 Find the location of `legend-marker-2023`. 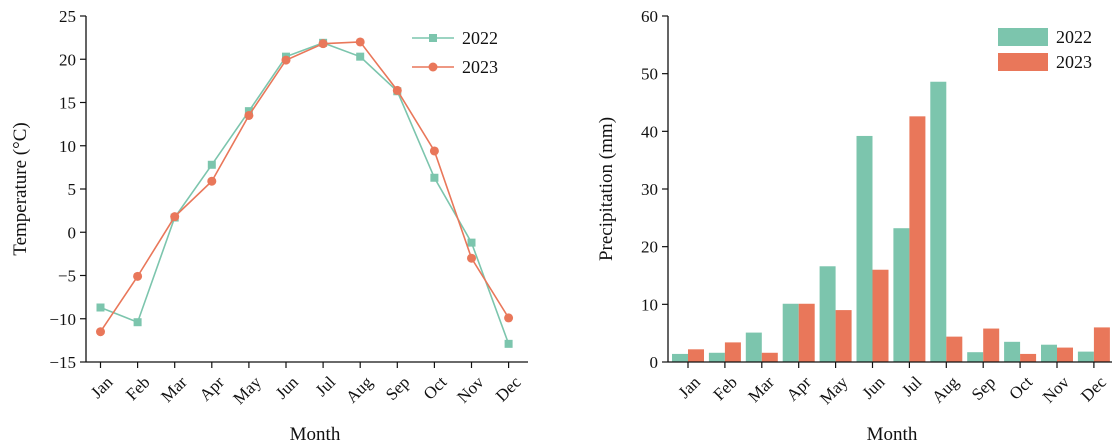

legend-marker-2023 is located at coordinates (433, 67).